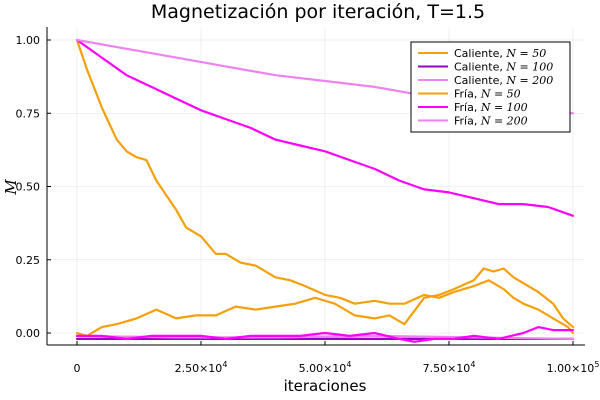  What do you see at coordinates (28, 260) in the screenshot?
I see `y-tick-label: 0.25` at bounding box center [28, 260].